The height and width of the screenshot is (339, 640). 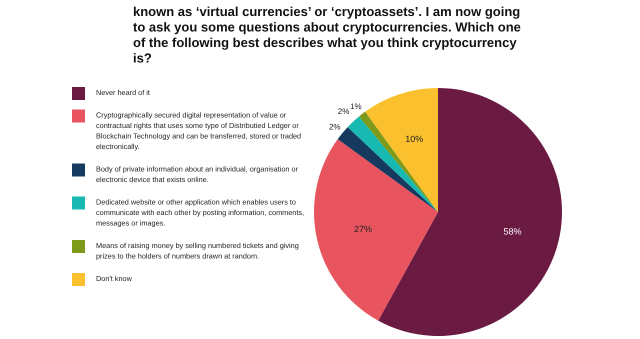 What do you see at coordinates (327, 35) in the screenshot?
I see `chart-title: known as ‘virtual currencies’ or ‘cryptoassets’. I am now going to ask you some questions about cryptocurrencies. Which one of the following best describes what you think cryptocurrency is?` at bounding box center [327, 35].